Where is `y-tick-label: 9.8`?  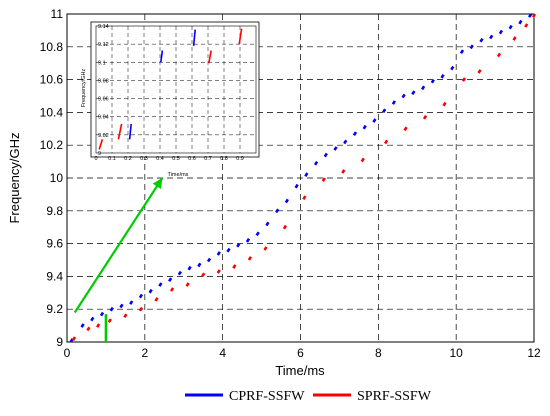 y-tick-label: 9.8 is located at coordinates (54, 211).